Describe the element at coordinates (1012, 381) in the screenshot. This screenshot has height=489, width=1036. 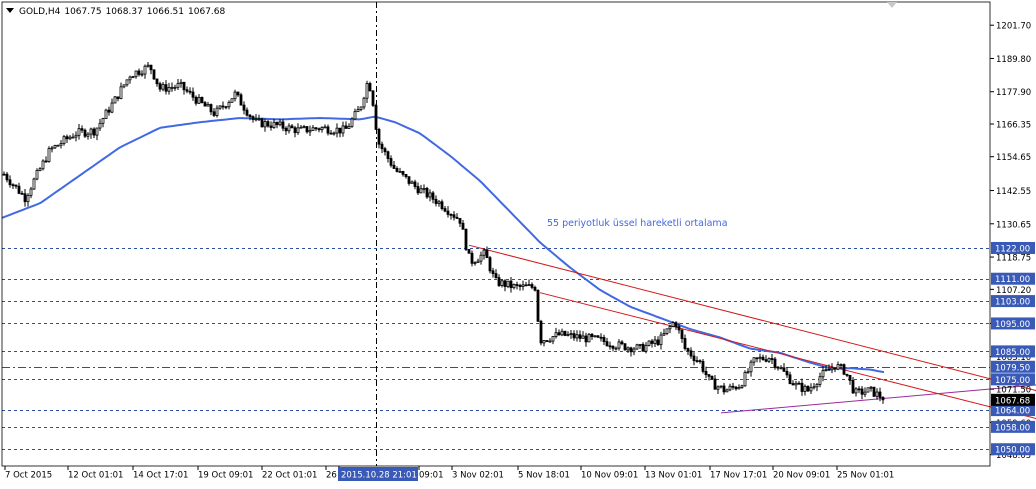
I see `level-price-label: 1075.00` at that location.